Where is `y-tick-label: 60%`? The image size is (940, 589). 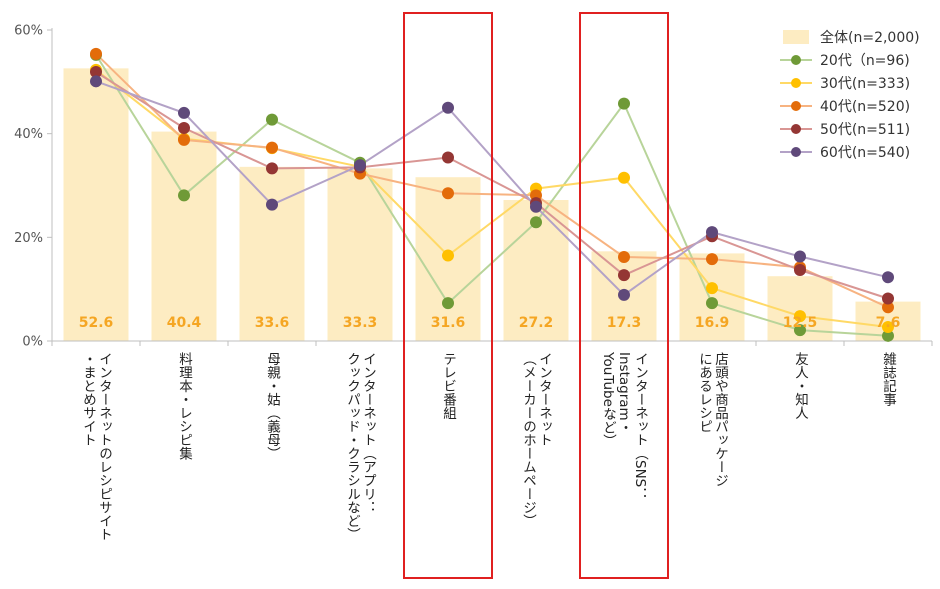
y-tick-label: 60% is located at coordinates (28, 31).